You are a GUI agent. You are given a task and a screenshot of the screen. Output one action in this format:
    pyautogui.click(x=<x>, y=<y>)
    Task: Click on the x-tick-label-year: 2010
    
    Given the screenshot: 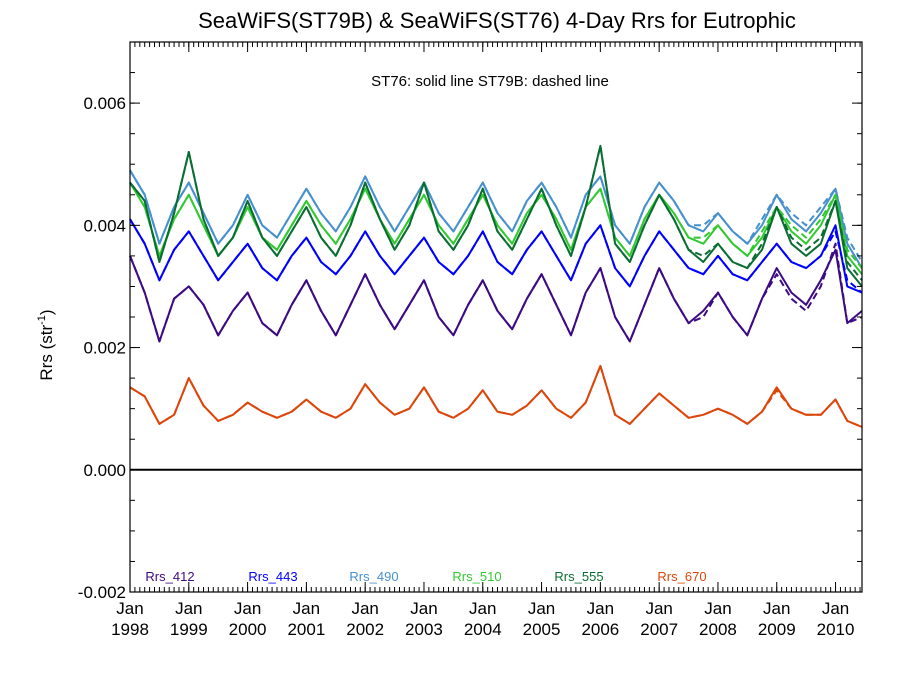 What is the action you would take?
    pyautogui.click(x=836, y=629)
    